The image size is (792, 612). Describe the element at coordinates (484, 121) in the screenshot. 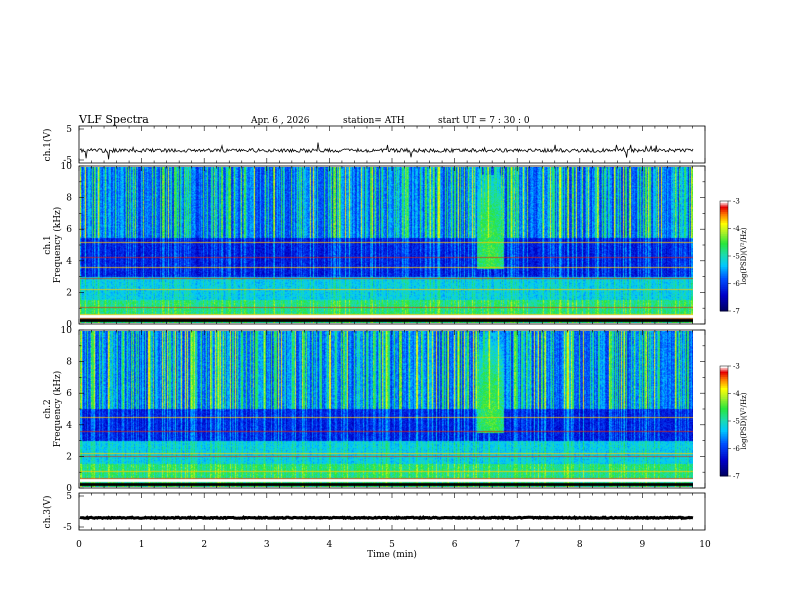

I see `start-time-label: start UT = 7 : 30 : 0` at that location.